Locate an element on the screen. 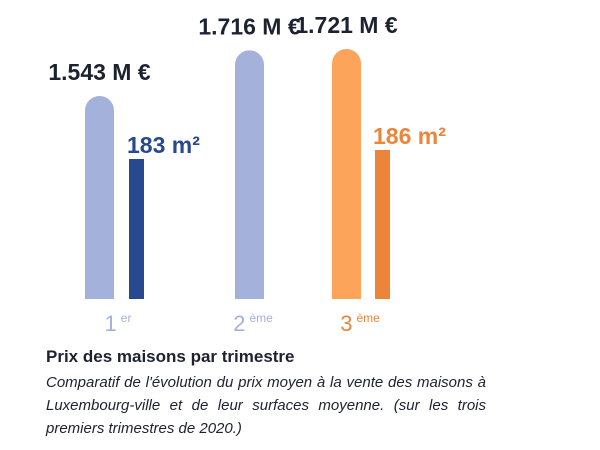 This screenshot has height=450, width=600. quarter-label-q1: 1 er is located at coordinates (118, 323).